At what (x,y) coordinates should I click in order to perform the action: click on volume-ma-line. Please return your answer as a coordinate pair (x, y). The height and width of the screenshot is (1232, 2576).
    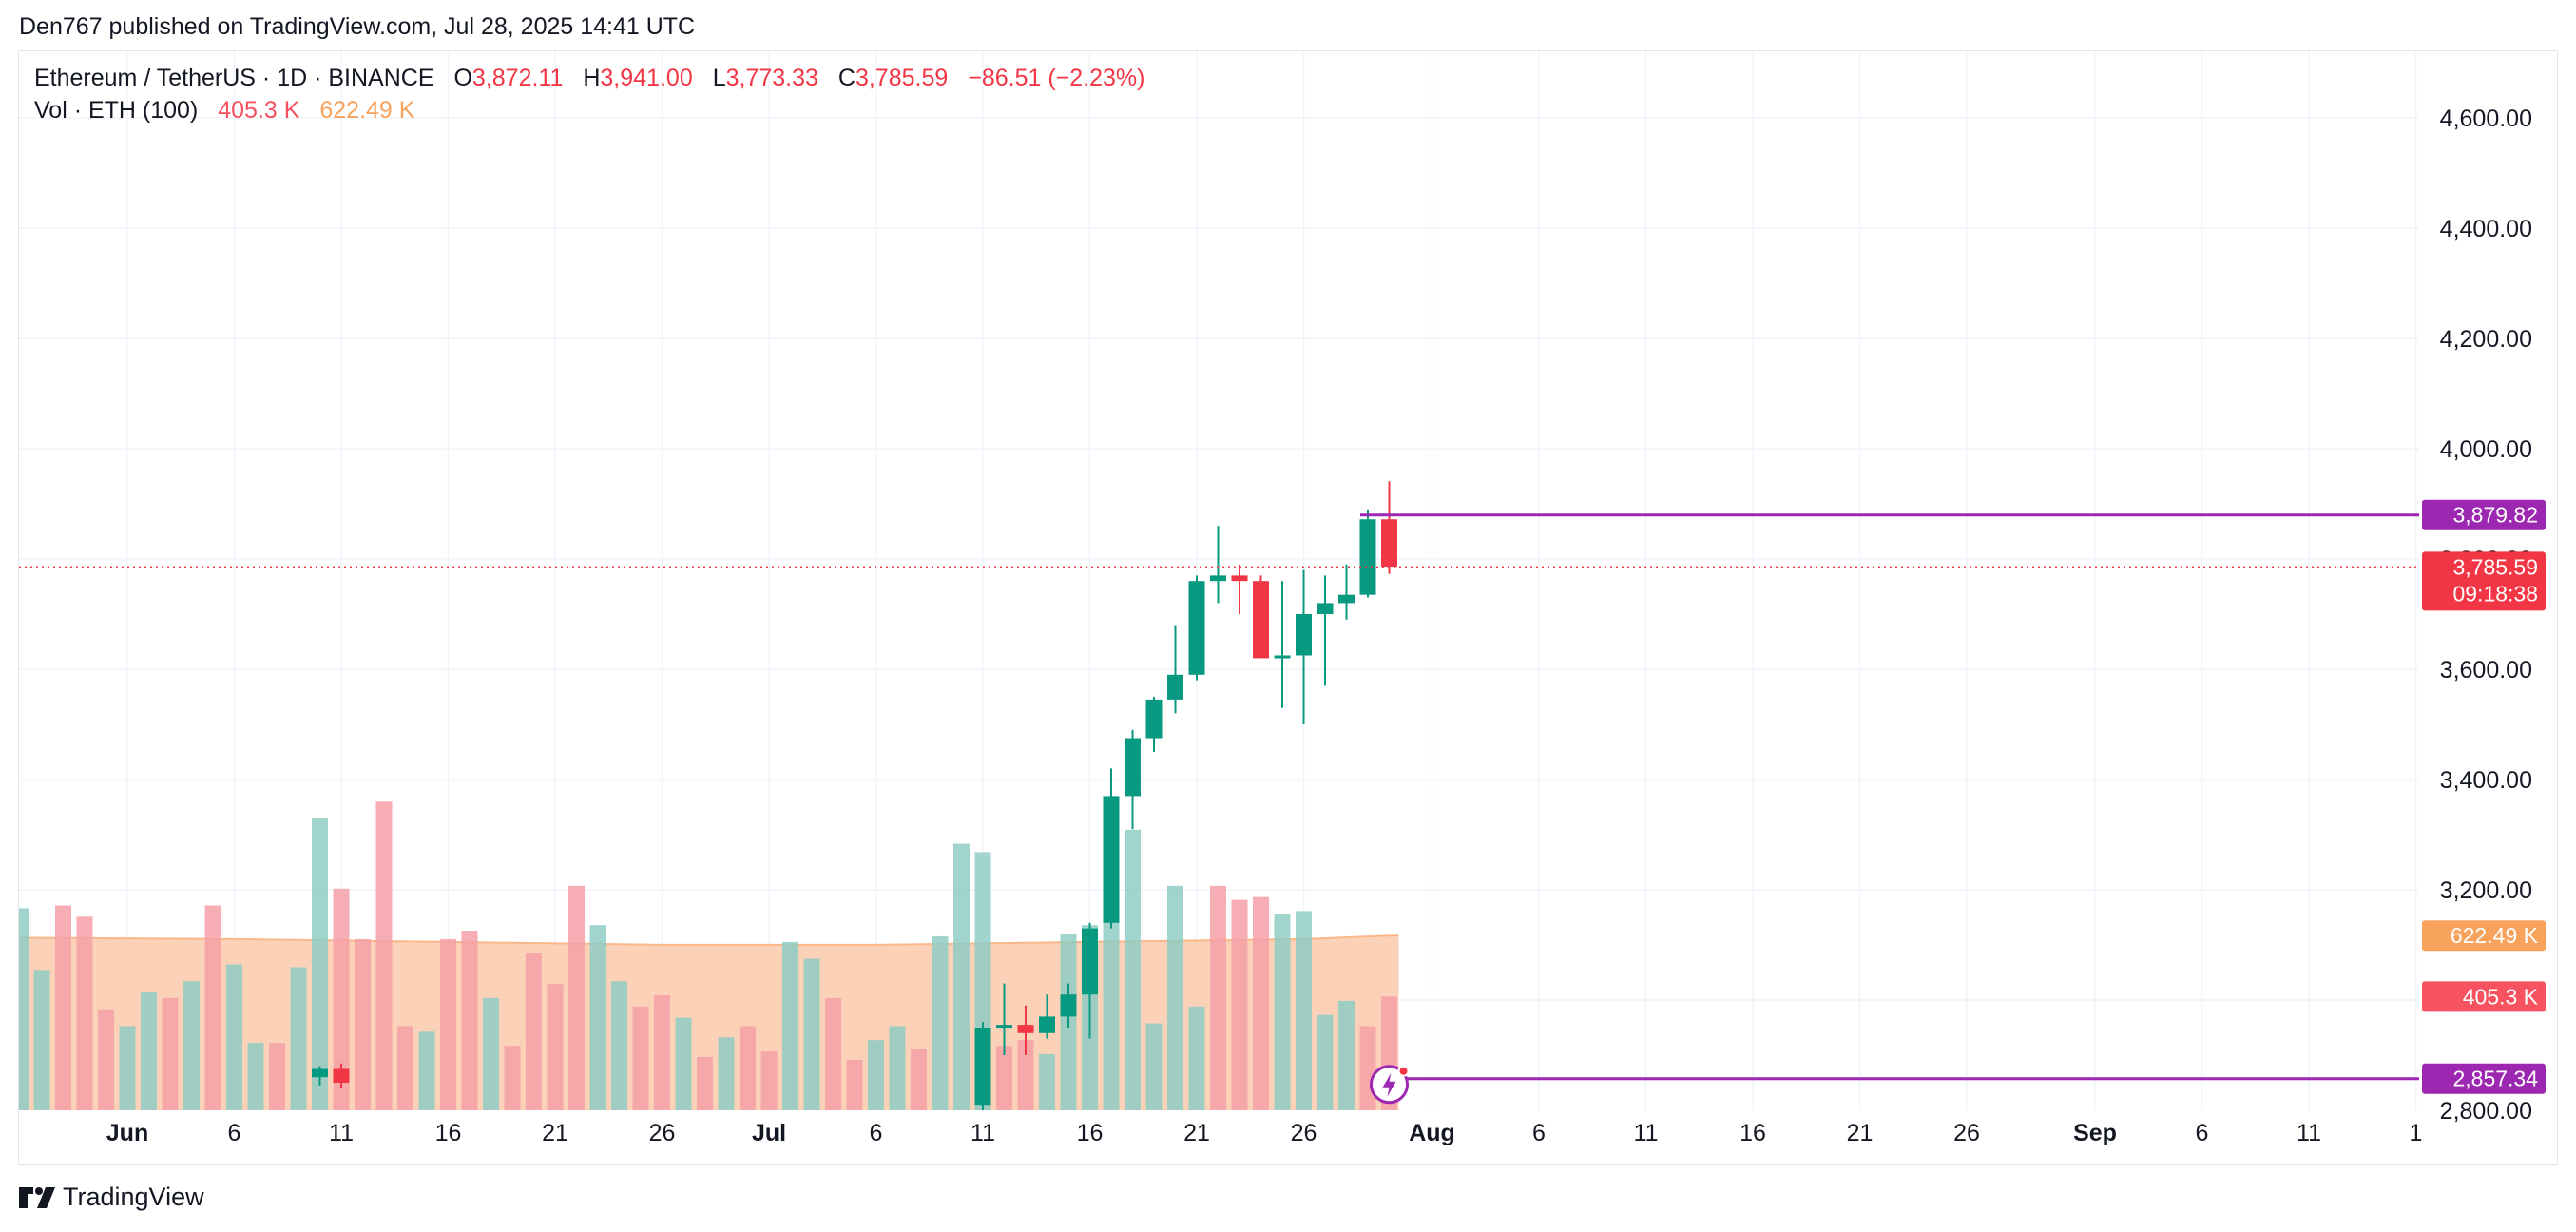
    Looking at the image, I should click on (709, 940).